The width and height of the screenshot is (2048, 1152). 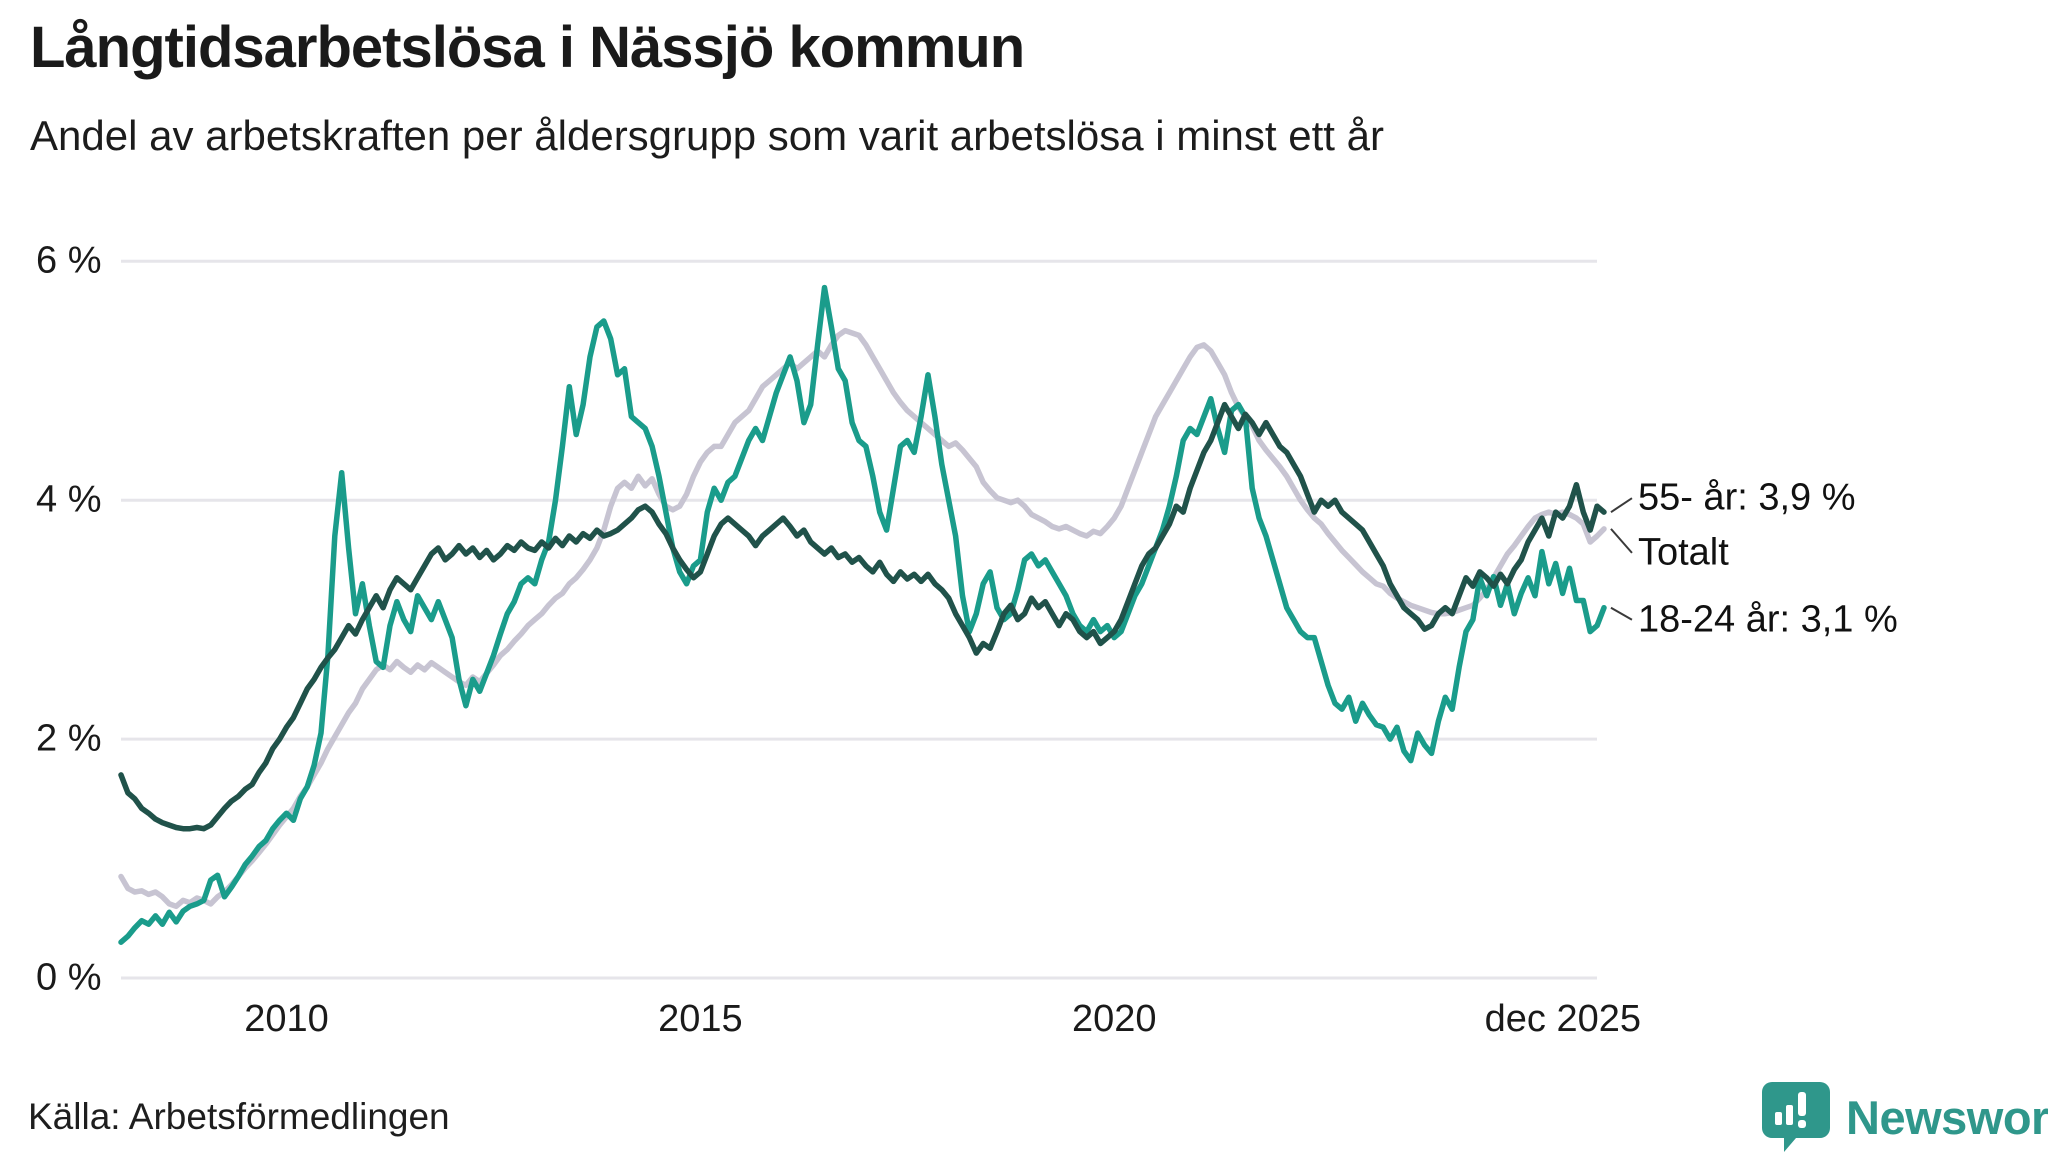 What do you see at coordinates (69, 499) in the screenshot?
I see `y-tick-label: 4 %` at bounding box center [69, 499].